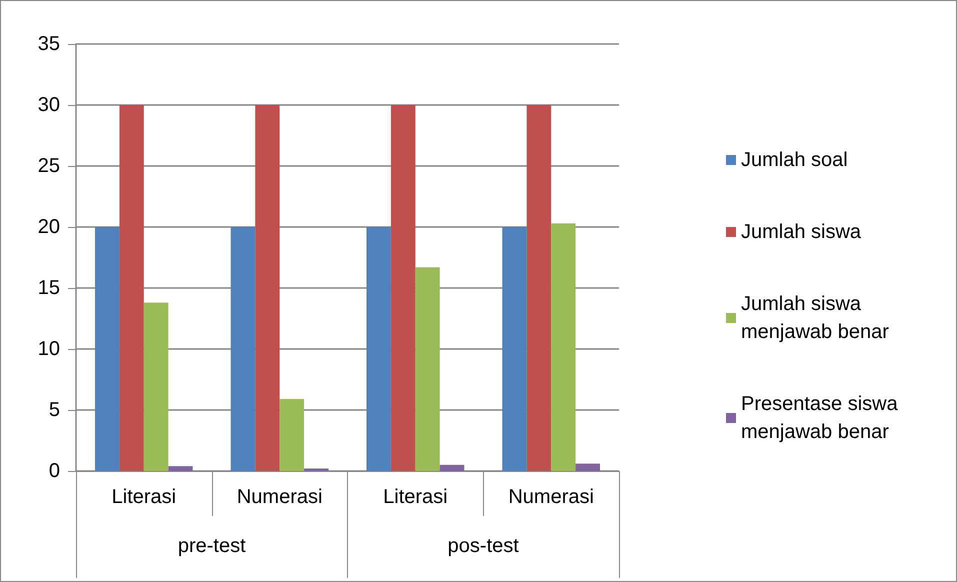 This screenshot has width=957, height=582. Describe the element at coordinates (794, 160) in the screenshot. I see `legend-label: Jumlah soal` at that location.